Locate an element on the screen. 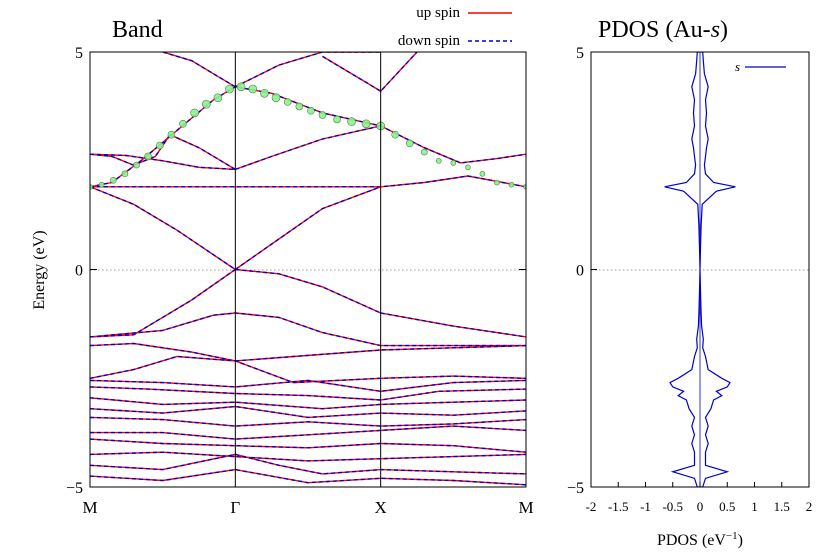  band-13-down-spin is located at coordinates (453, 325).